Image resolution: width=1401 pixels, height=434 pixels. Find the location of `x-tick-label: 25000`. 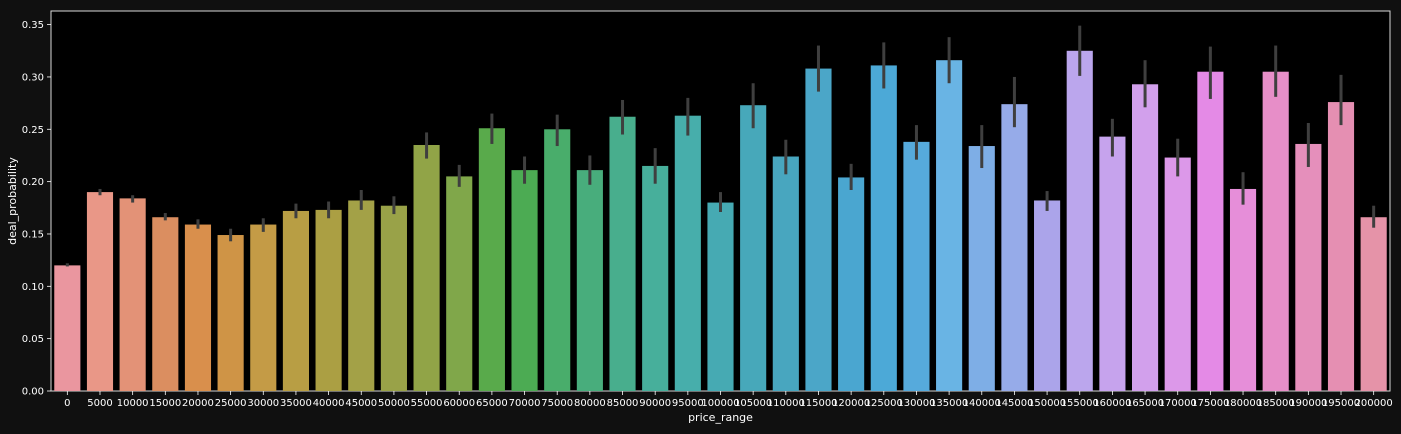

x-tick-label: 25000 is located at coordinates (231, 403).